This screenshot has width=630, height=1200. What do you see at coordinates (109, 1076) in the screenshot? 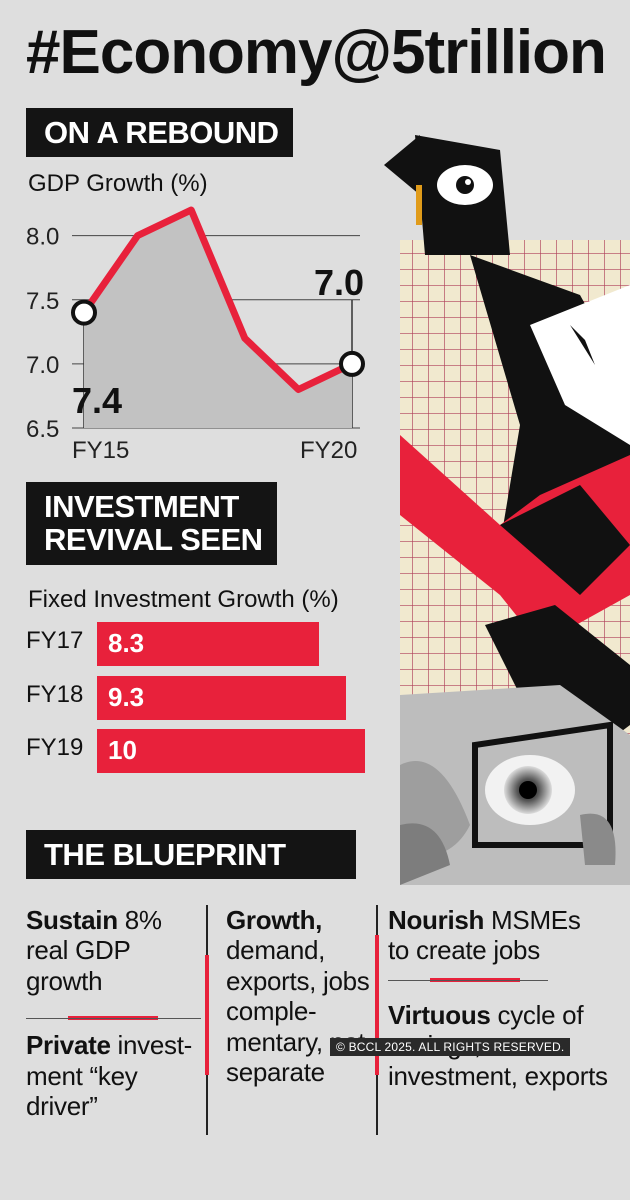
I see `blueprint-item-private: Private invest-ment “key driver”` at bounding box center [109, 1076].